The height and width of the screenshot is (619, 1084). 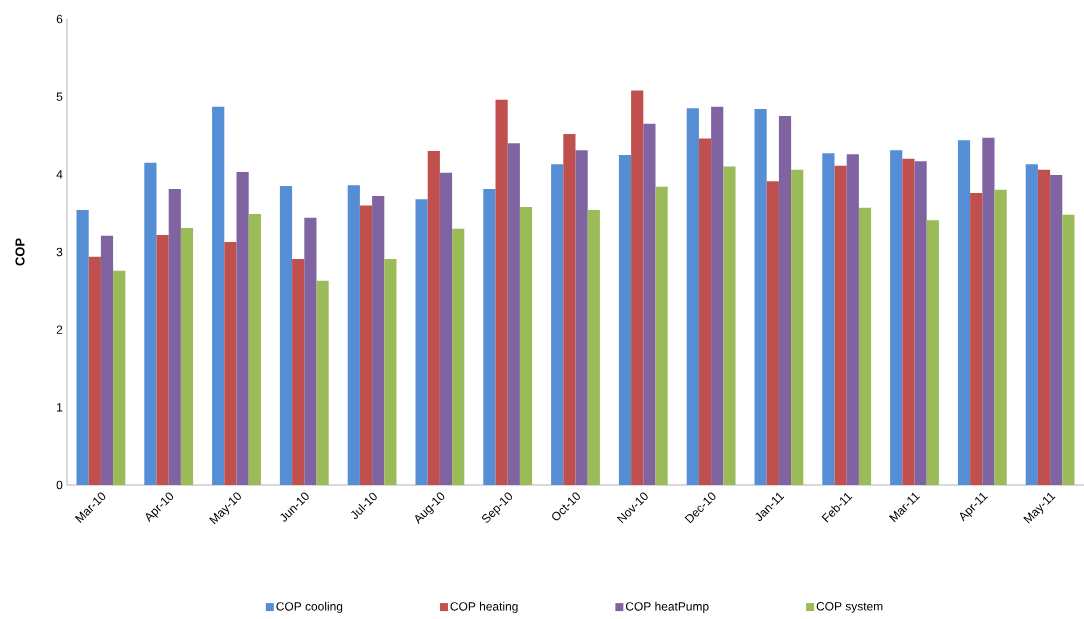 I want to click on y-tick-label: 5, so click(x=59, y=96).